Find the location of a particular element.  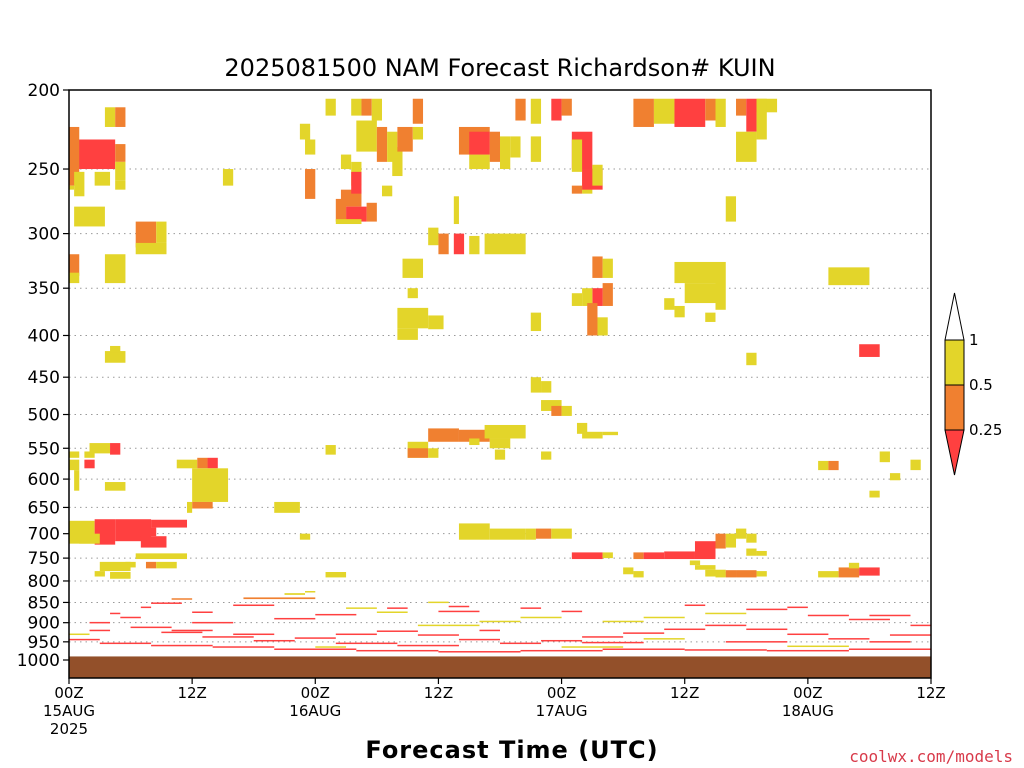

y-tick-label: 600 is located at coordinates (44, 480).